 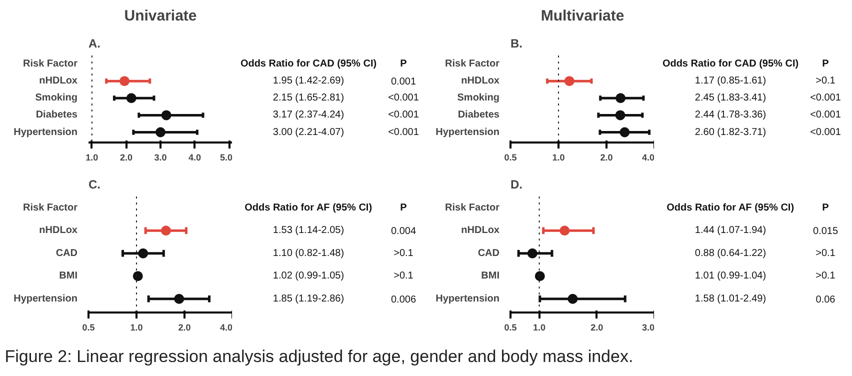 I want to click on data-label: 0.88 (0.64-1.22), so click(x=730, y=253).